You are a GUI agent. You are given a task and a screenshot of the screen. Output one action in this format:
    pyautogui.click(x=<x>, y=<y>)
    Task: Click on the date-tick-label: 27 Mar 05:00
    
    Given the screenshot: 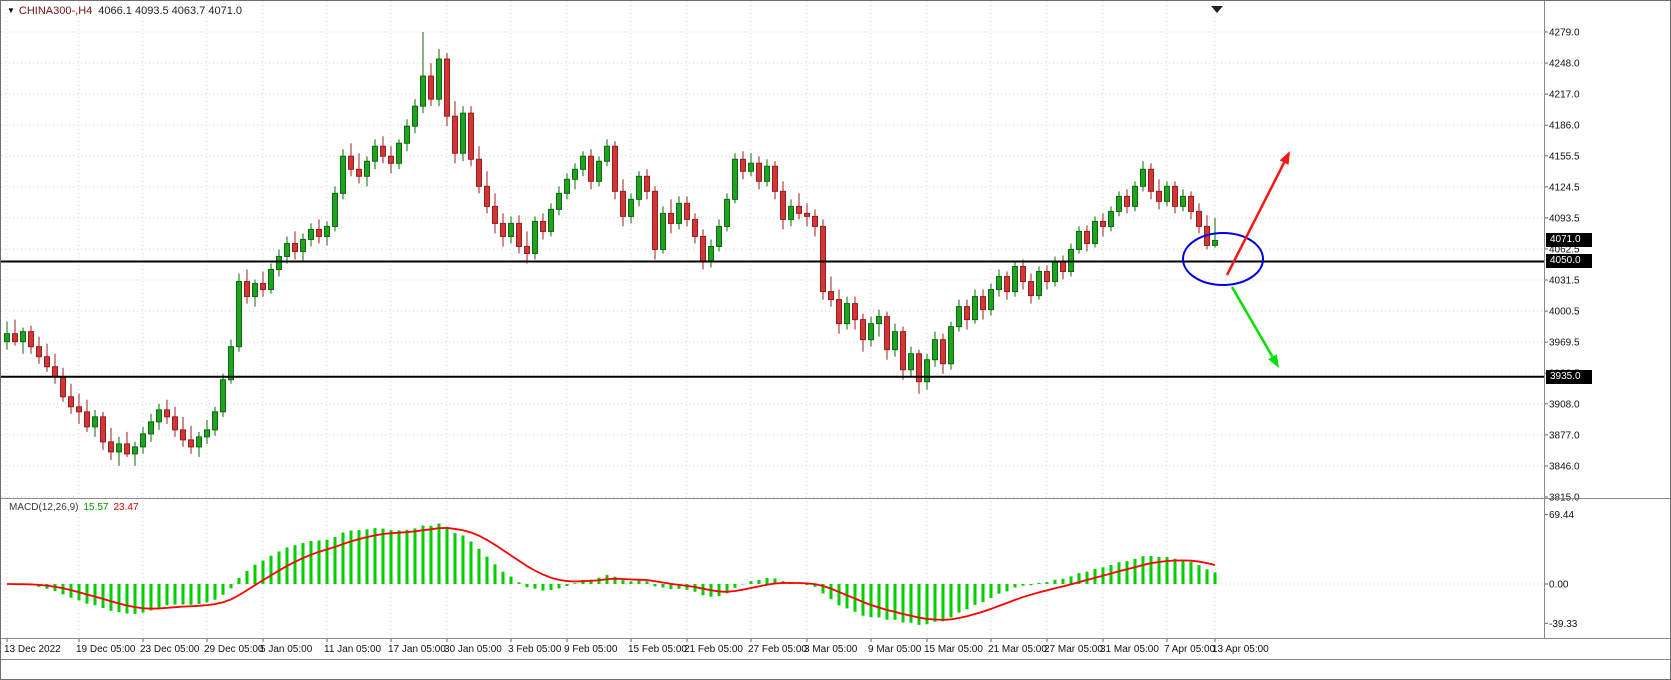 What is the action you would take?
    pyautogui.click(x=1073, y=649)
    